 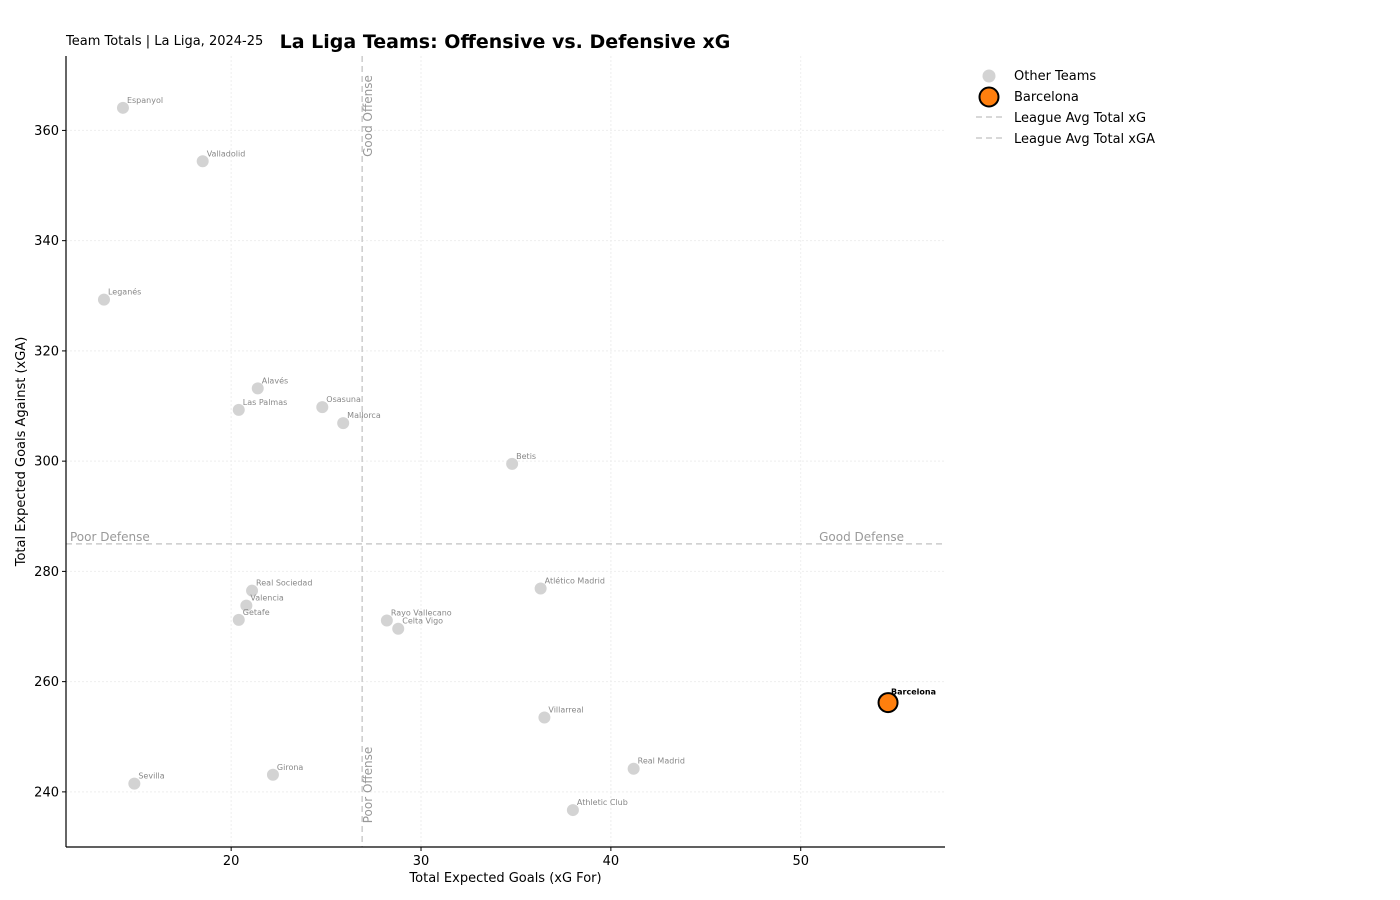 What do you see at coordinates (1046, 97) in the screenshot?
I see `legend-label-highlight: Barcelona` at bounding box center [1046, 97].